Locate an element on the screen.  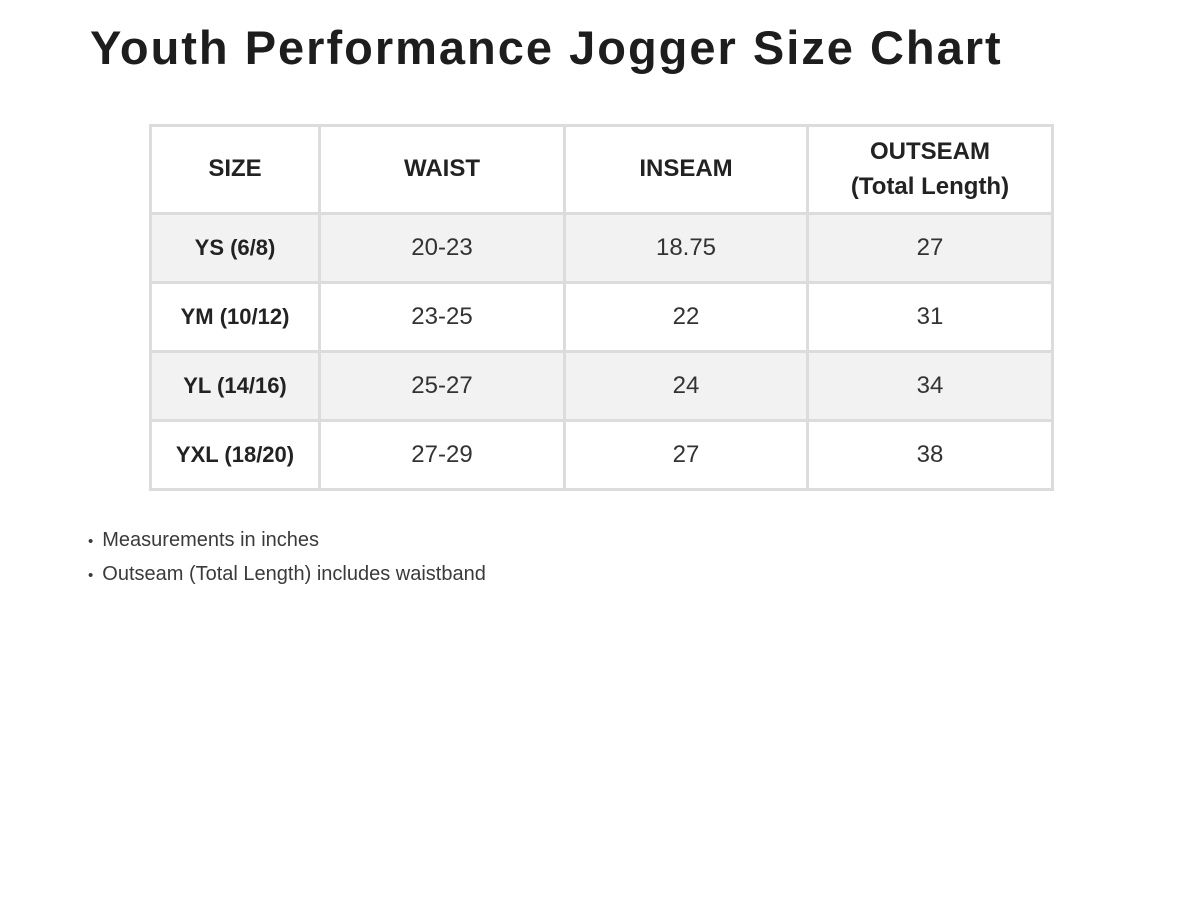
header-row: SIZE WAIST INSEAM OUTSEAM (Total Length) is located at coordinates (601, 169).